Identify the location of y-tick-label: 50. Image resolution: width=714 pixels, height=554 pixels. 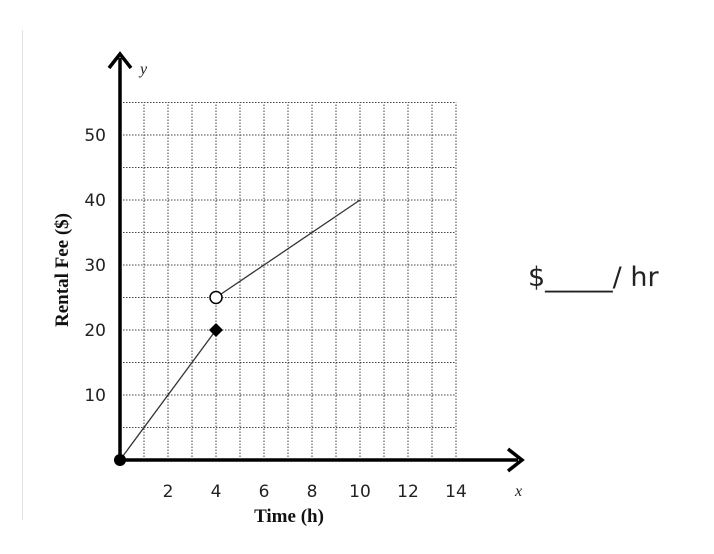
(95, 136).